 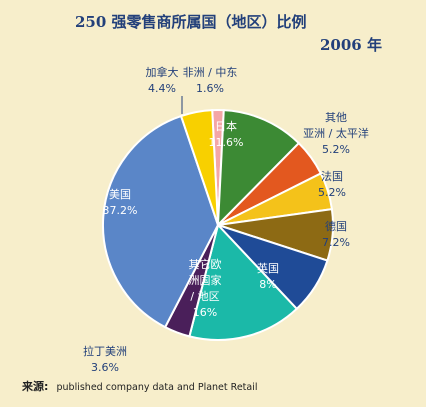 What do you see at coordinates (105, 359) in the screenshot?
I see `slice-label-7: 拉丁美洲 3.6%` at bounding box center [105, 359].